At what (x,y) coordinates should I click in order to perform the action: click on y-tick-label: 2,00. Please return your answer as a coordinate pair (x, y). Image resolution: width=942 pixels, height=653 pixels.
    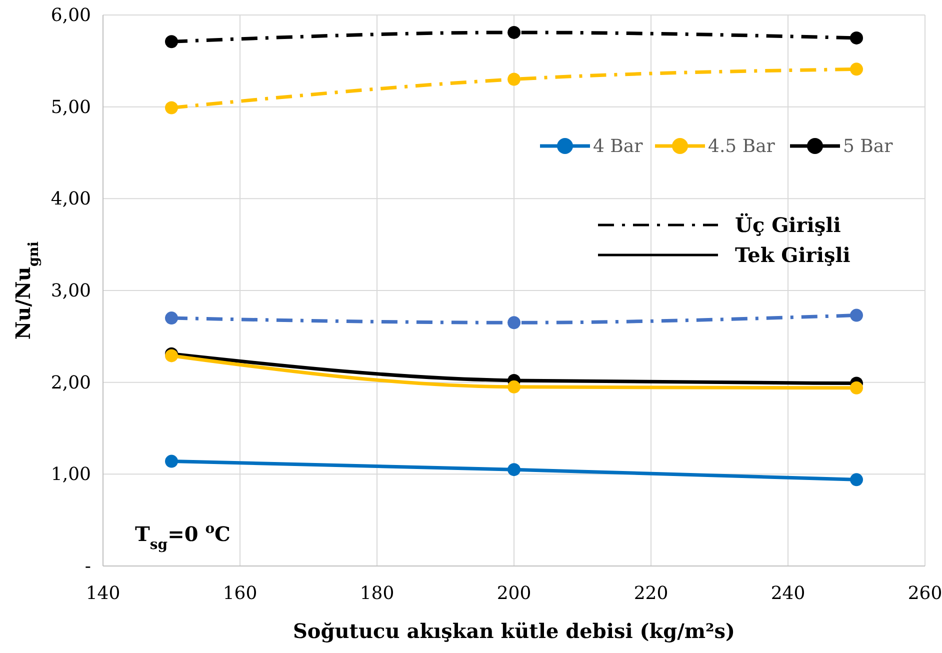
    Looking at the image, I should click on (70, 383).